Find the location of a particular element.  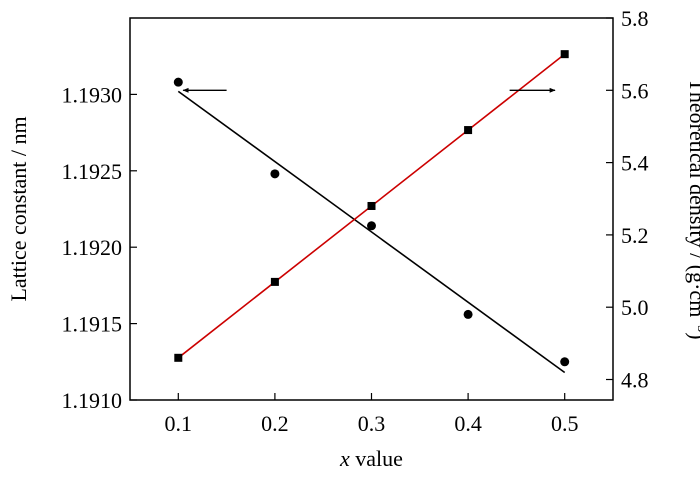

y-right-tick-label: 5.4 is located at coordinates (635, 163).